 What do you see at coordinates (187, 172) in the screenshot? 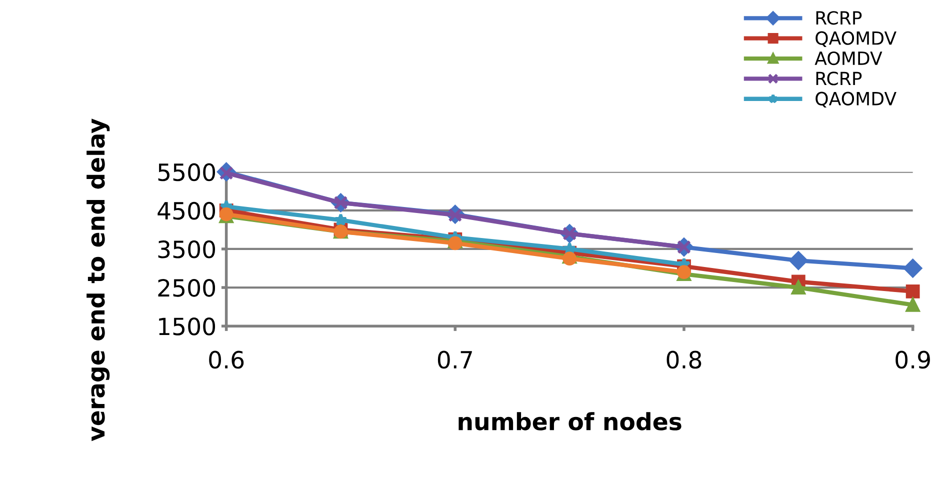
I see `y-tick-label: 5500` at bounding box center [187, 172].